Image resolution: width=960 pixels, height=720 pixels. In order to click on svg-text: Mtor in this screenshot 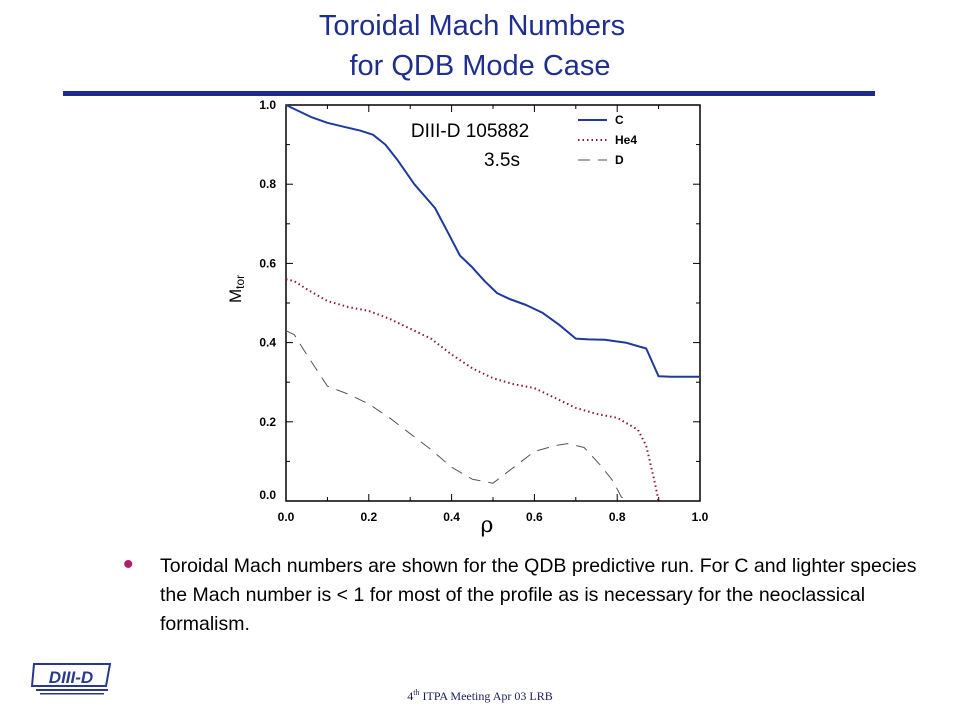, I will do `click(236, 289)`.